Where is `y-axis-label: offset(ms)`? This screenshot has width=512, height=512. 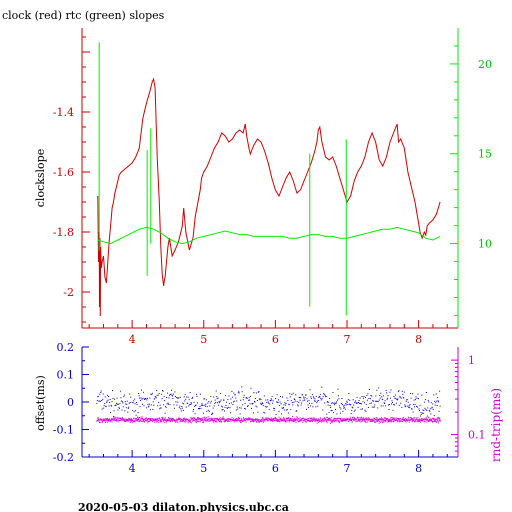
y-axis-label: offset(ms) is located at coordinates (40, 403).